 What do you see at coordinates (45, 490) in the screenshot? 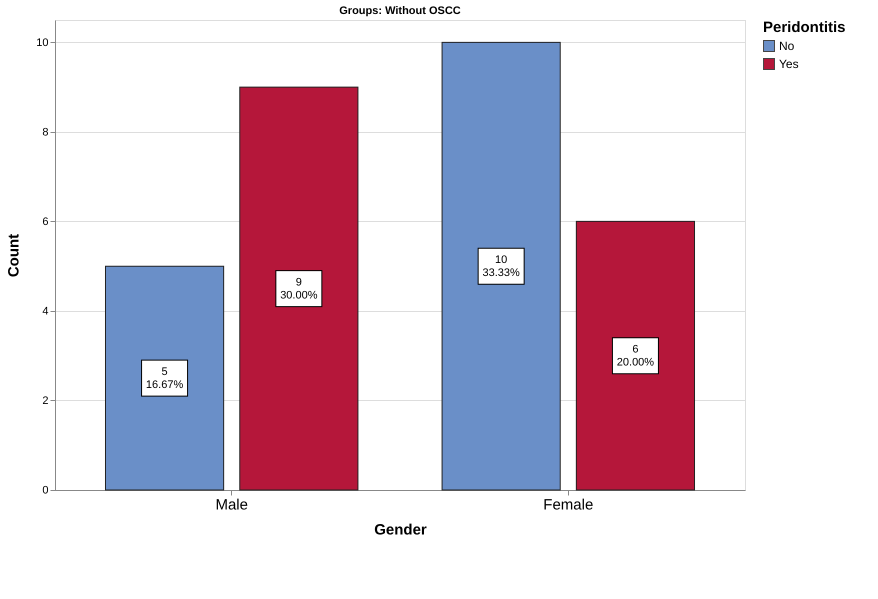
I see `y-tick-label: 0` at bounding box center [45, 490].